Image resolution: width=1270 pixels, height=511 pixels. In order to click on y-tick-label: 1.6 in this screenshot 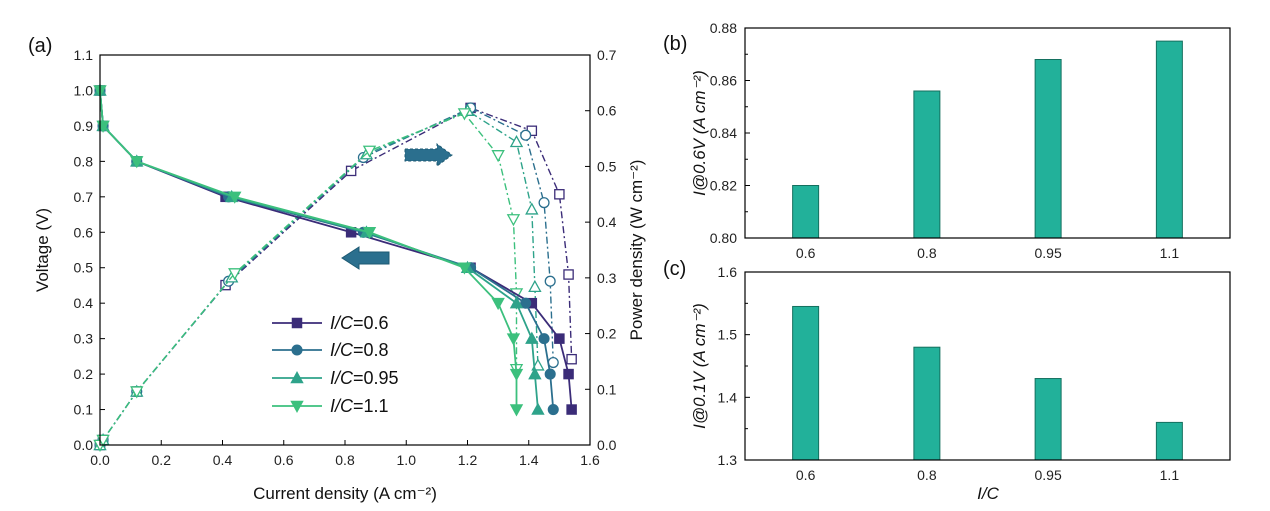, I will do `click(728, 272)`.